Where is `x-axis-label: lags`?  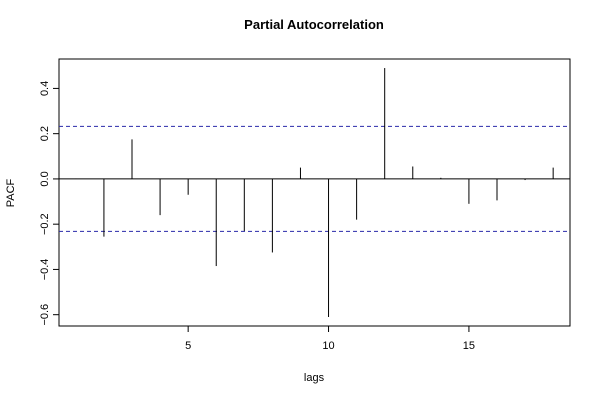 x-axis-label: lags is located at coordinates (314, 378).